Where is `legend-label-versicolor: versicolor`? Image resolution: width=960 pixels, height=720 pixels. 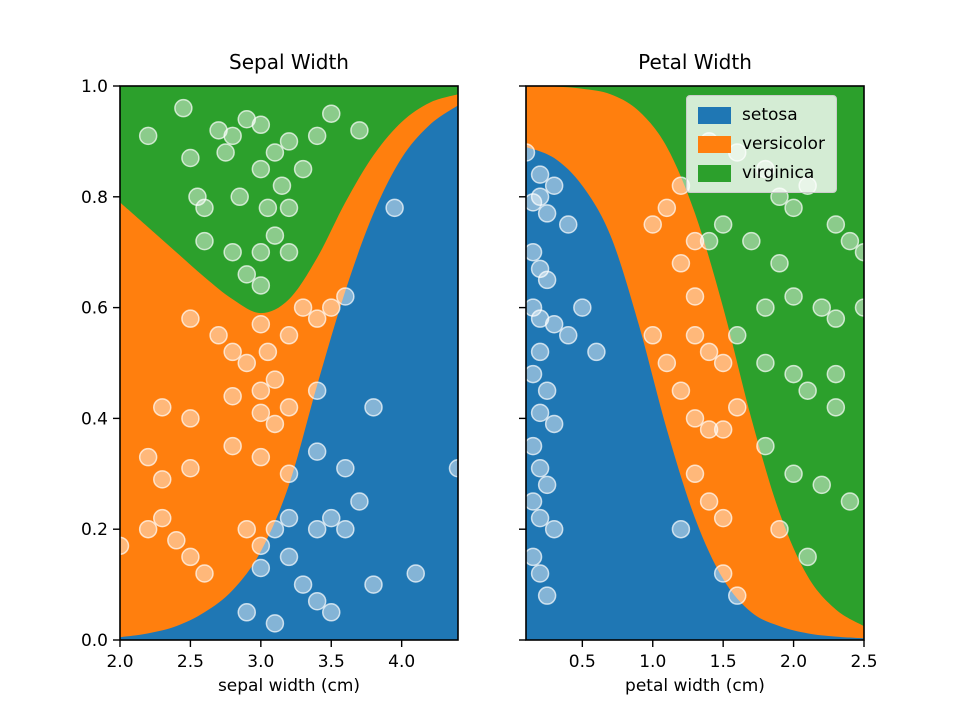
legend-label-versicolor: versicolor is located at coordinates (783, 144).